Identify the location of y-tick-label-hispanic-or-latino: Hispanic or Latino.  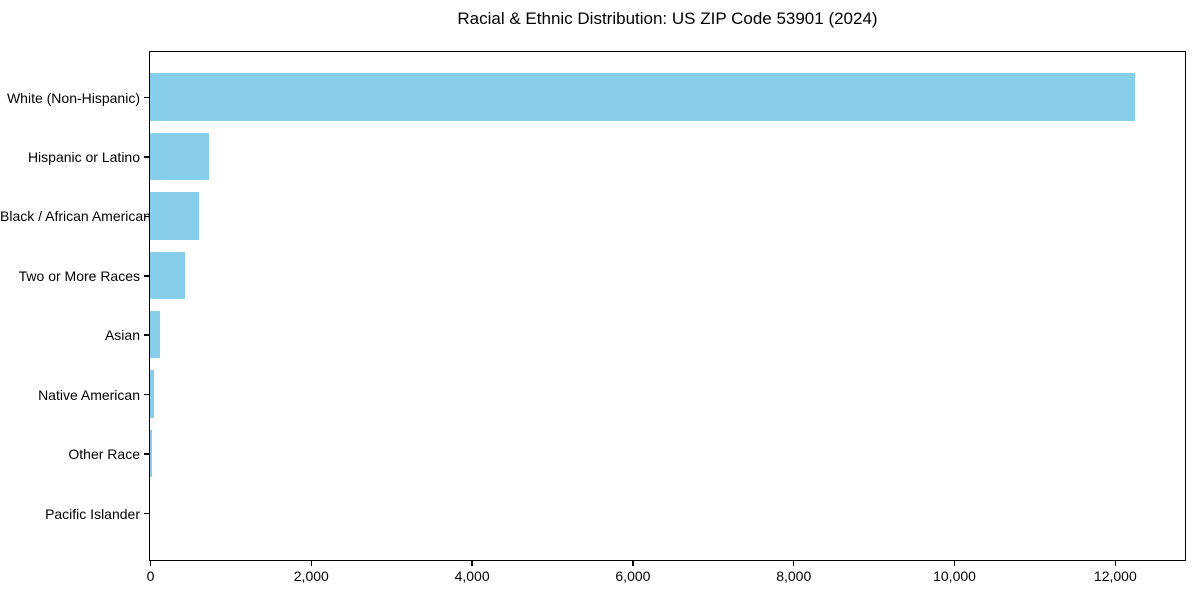
(83, 156).